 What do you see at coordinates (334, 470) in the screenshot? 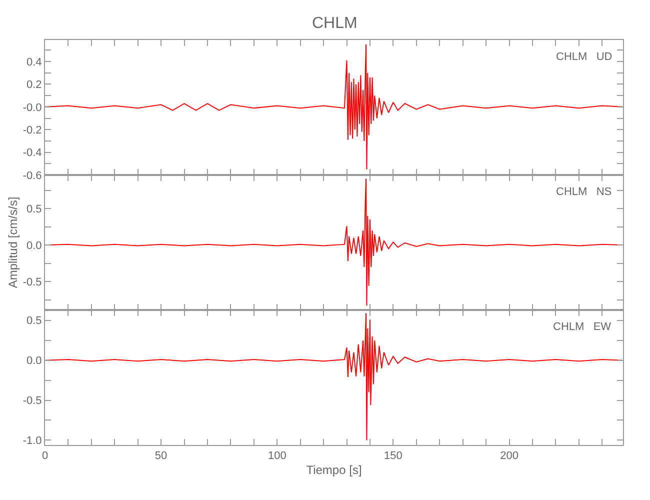
I see `x-axis-title: Tiempo [s]` at bounding box center [334, 470].